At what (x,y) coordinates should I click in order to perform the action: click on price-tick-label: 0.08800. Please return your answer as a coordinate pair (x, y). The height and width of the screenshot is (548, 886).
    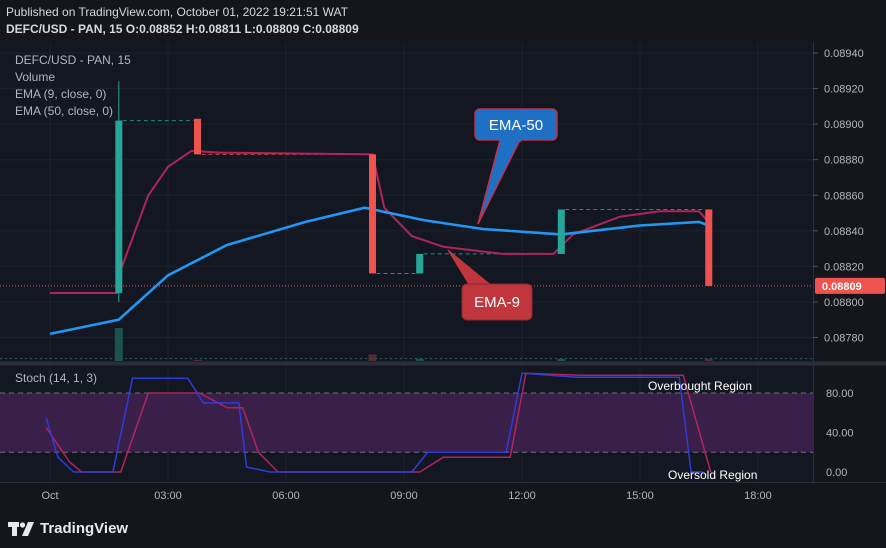
    Looking at the image, I should click on (844, 303).